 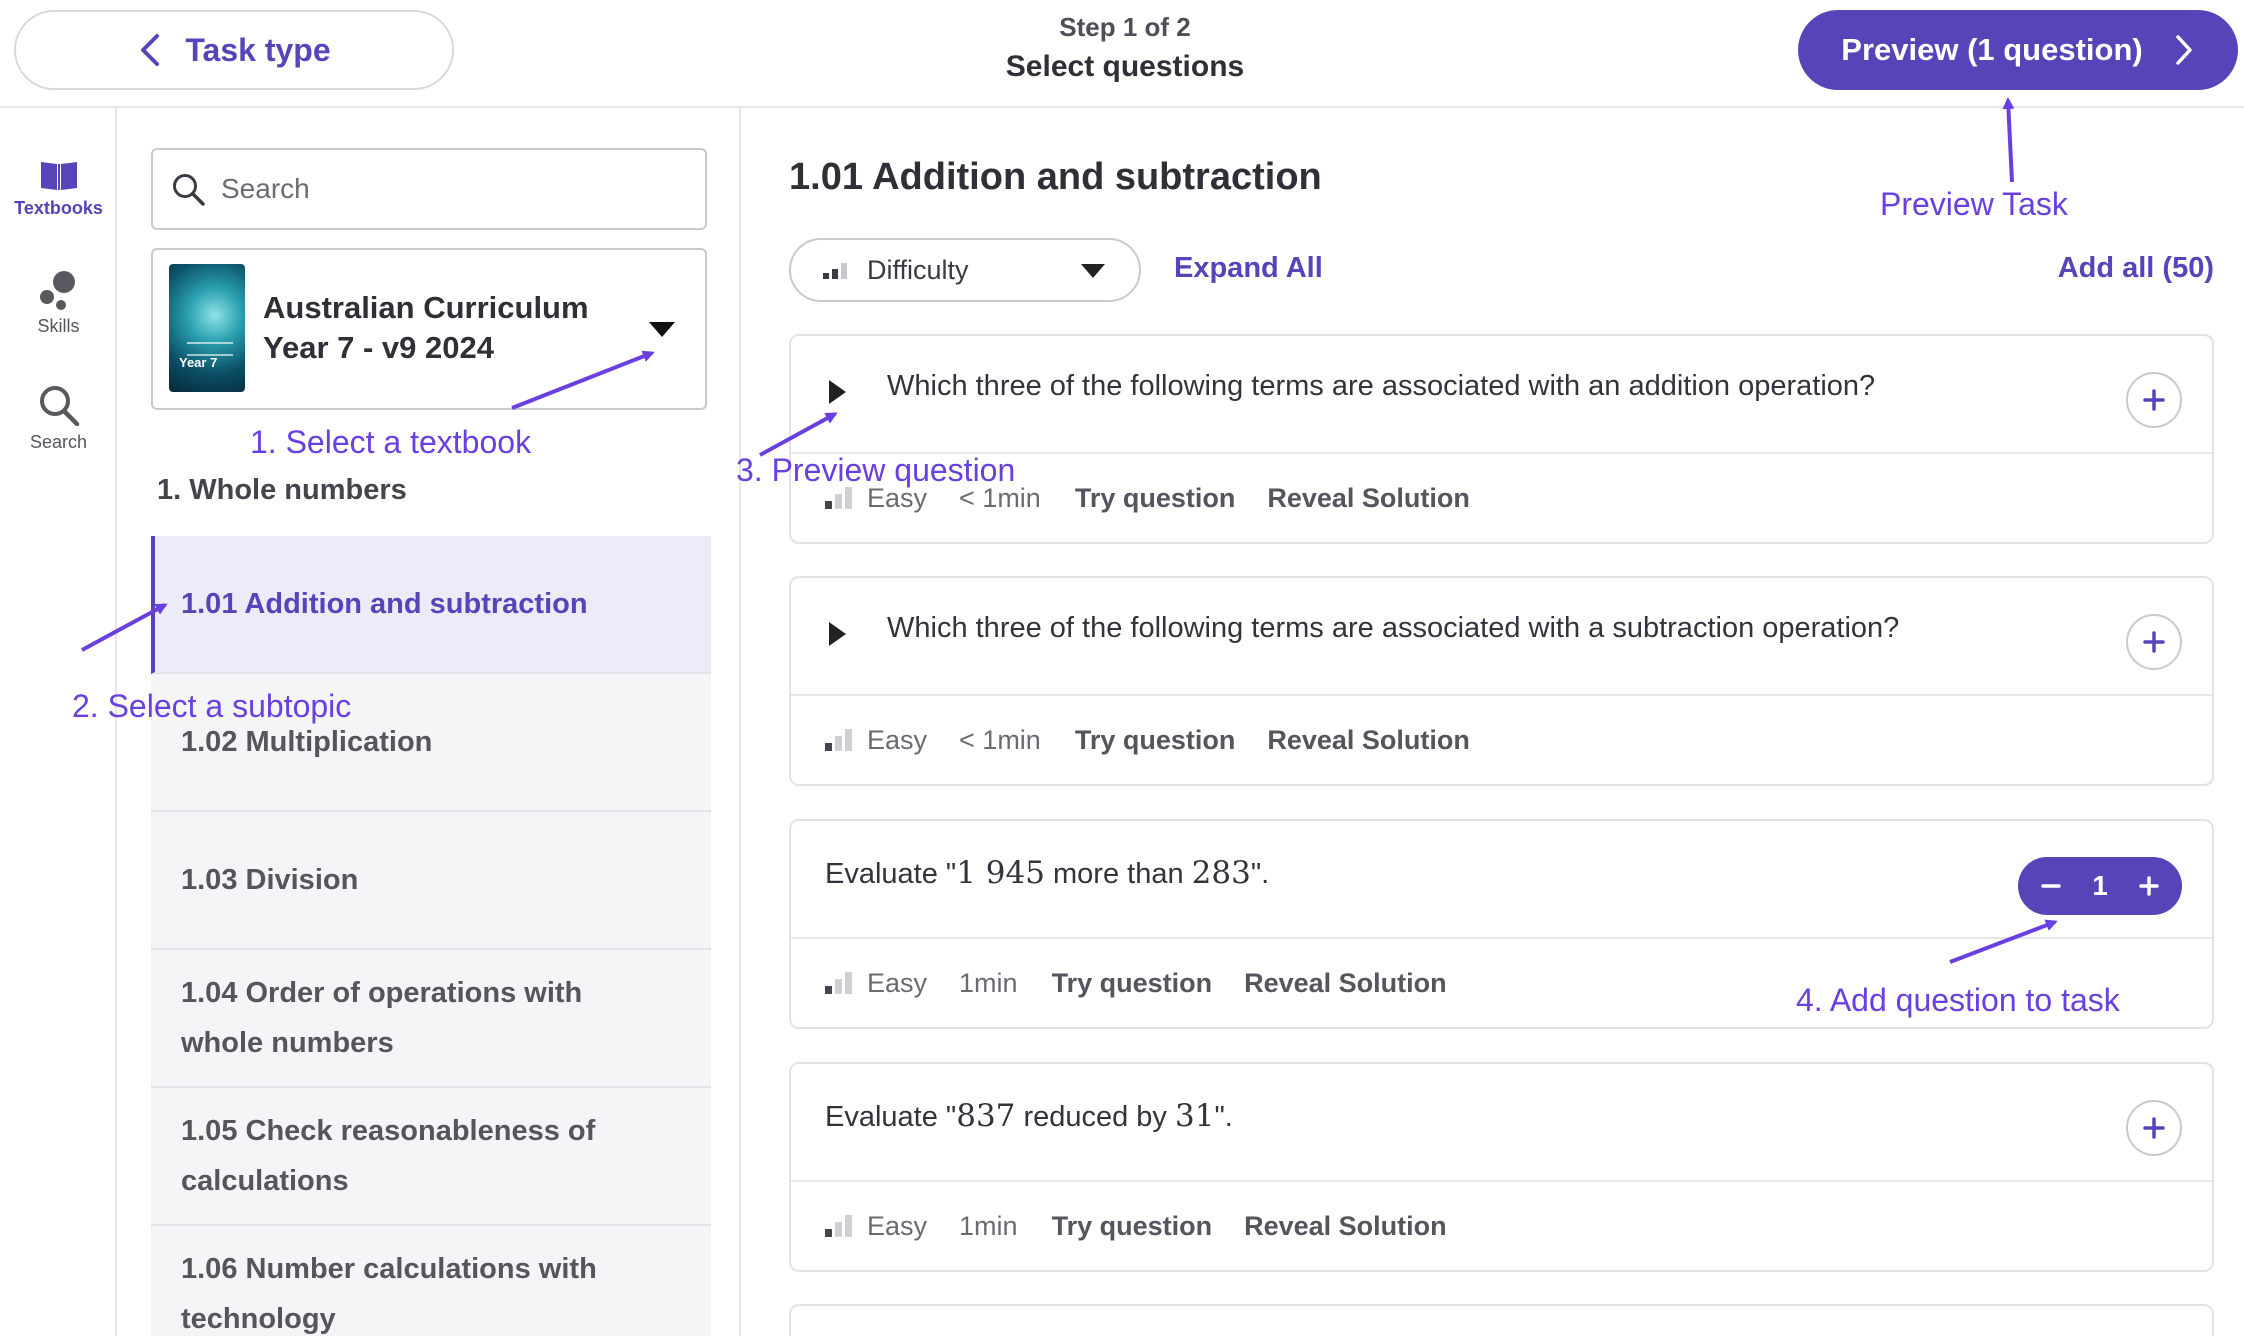 I want to click on step-number: Step 1 of 2, so click(x=1125, y=27).